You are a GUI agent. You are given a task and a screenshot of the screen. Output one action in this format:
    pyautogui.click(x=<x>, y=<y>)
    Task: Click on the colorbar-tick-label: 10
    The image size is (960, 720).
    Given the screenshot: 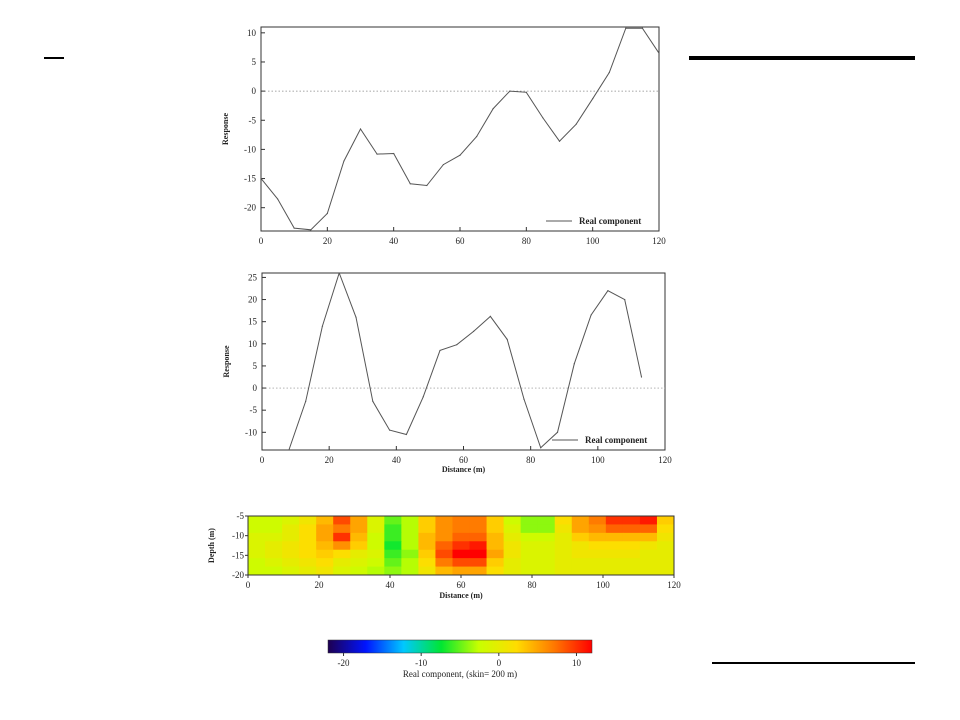 What is the action you would take?
    pyautogui.click(x=577, y=663)
    